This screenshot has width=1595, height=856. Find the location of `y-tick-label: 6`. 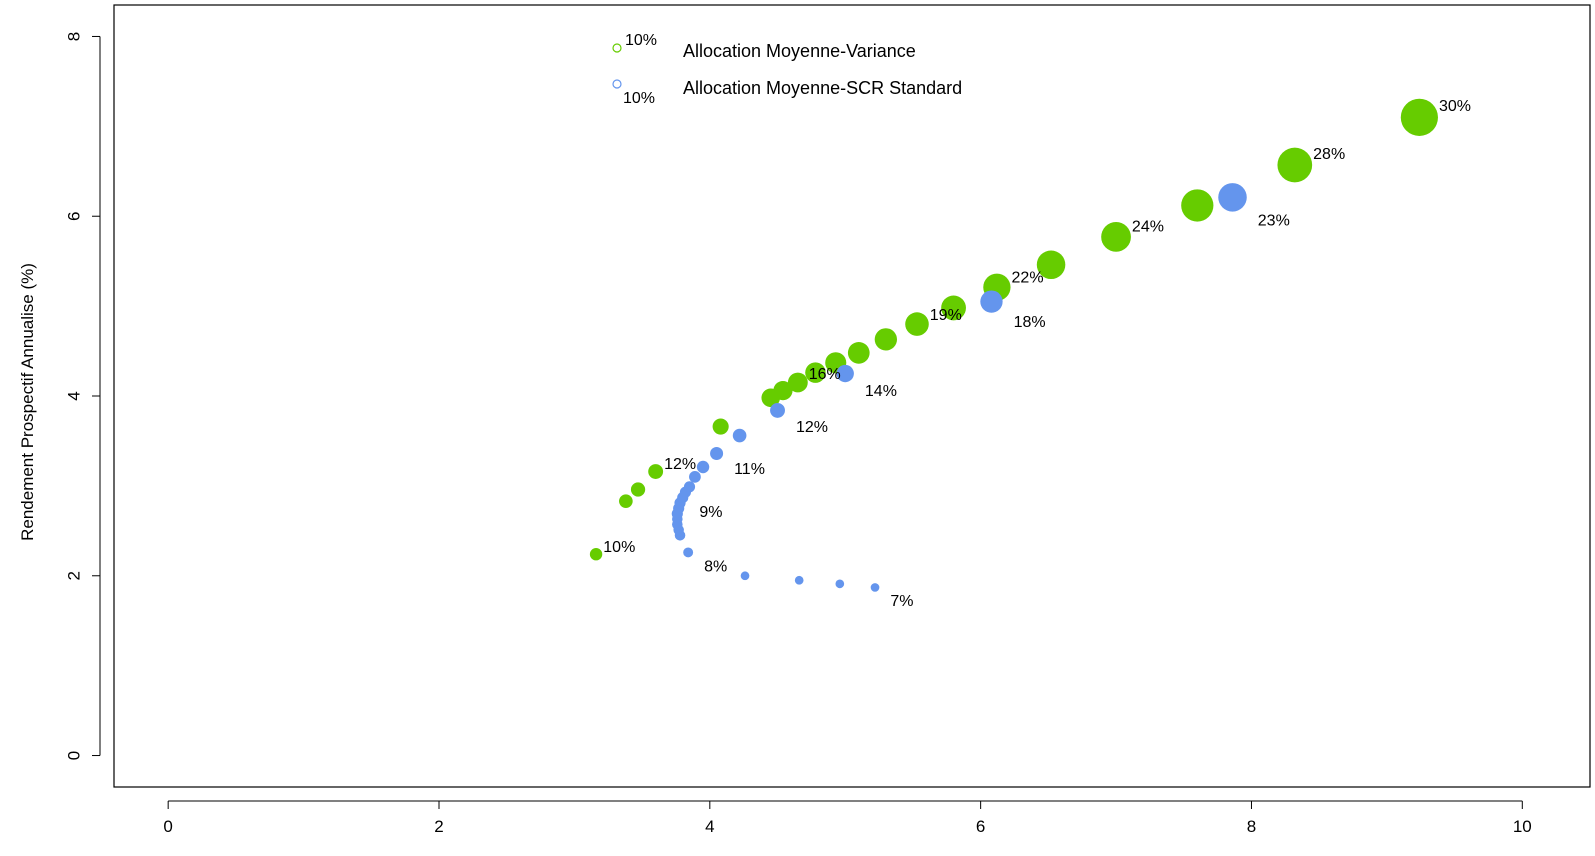

y-tick-label: 6 is located at coordinates (74, 215).